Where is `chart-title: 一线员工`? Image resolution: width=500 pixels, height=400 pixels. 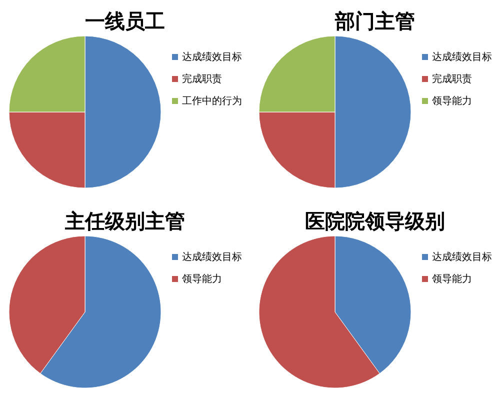 chart-title: 一线员工 is located at coordinates (125, 21).